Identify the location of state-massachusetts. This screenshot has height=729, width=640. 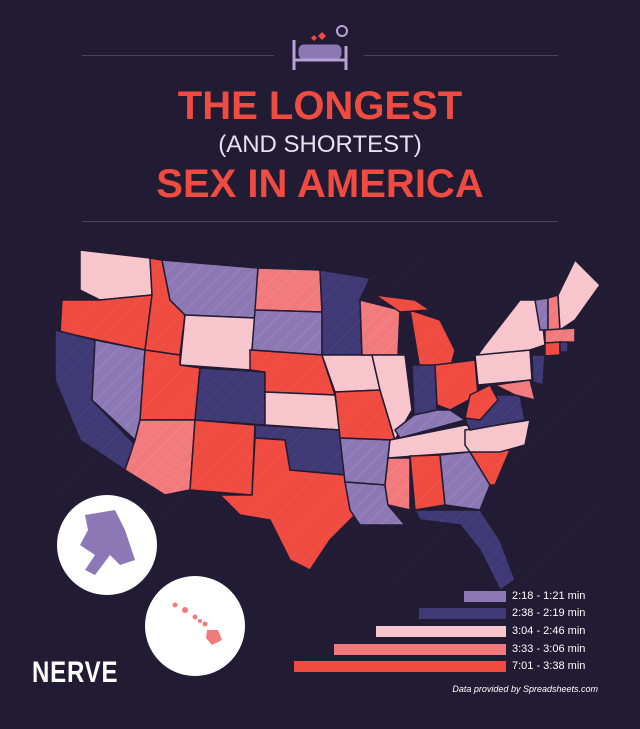
(560, 335).